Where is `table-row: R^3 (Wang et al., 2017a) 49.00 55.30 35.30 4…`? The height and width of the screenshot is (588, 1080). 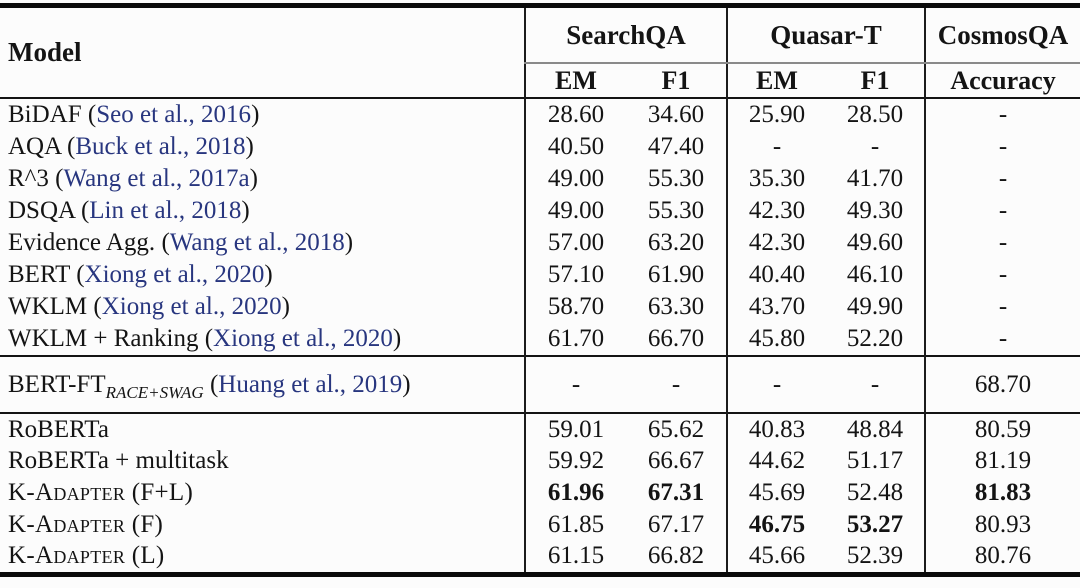 table-row: R^3 (Wang et al., 2017a) 49.00 55.30 35.30 4… is located at coordinates (540, 179).